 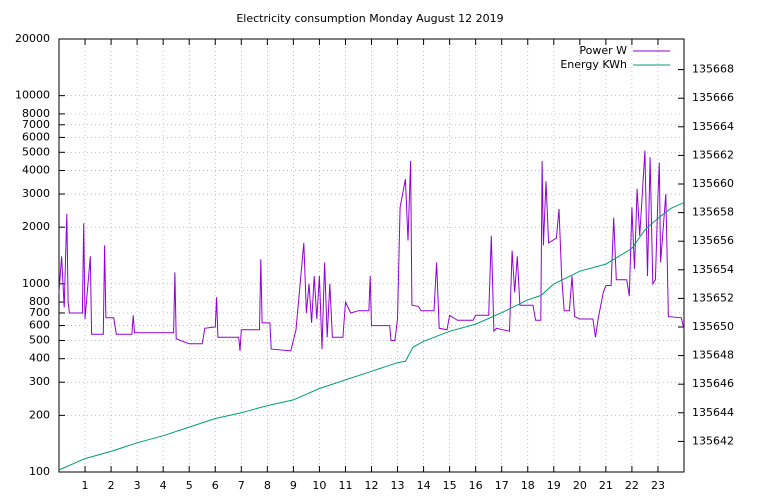 What do you see at coordinates (713, 240) in the screenshot?
I see `y2-tick-label: 135656` at bounding box center [713, 240].